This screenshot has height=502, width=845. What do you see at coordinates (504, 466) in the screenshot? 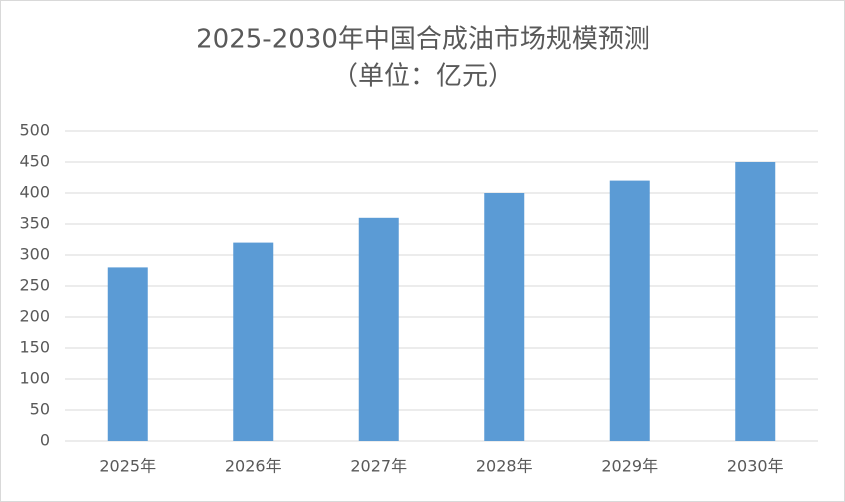
I see `x-tick-label: 2028年` at bounding box center [504, 466].